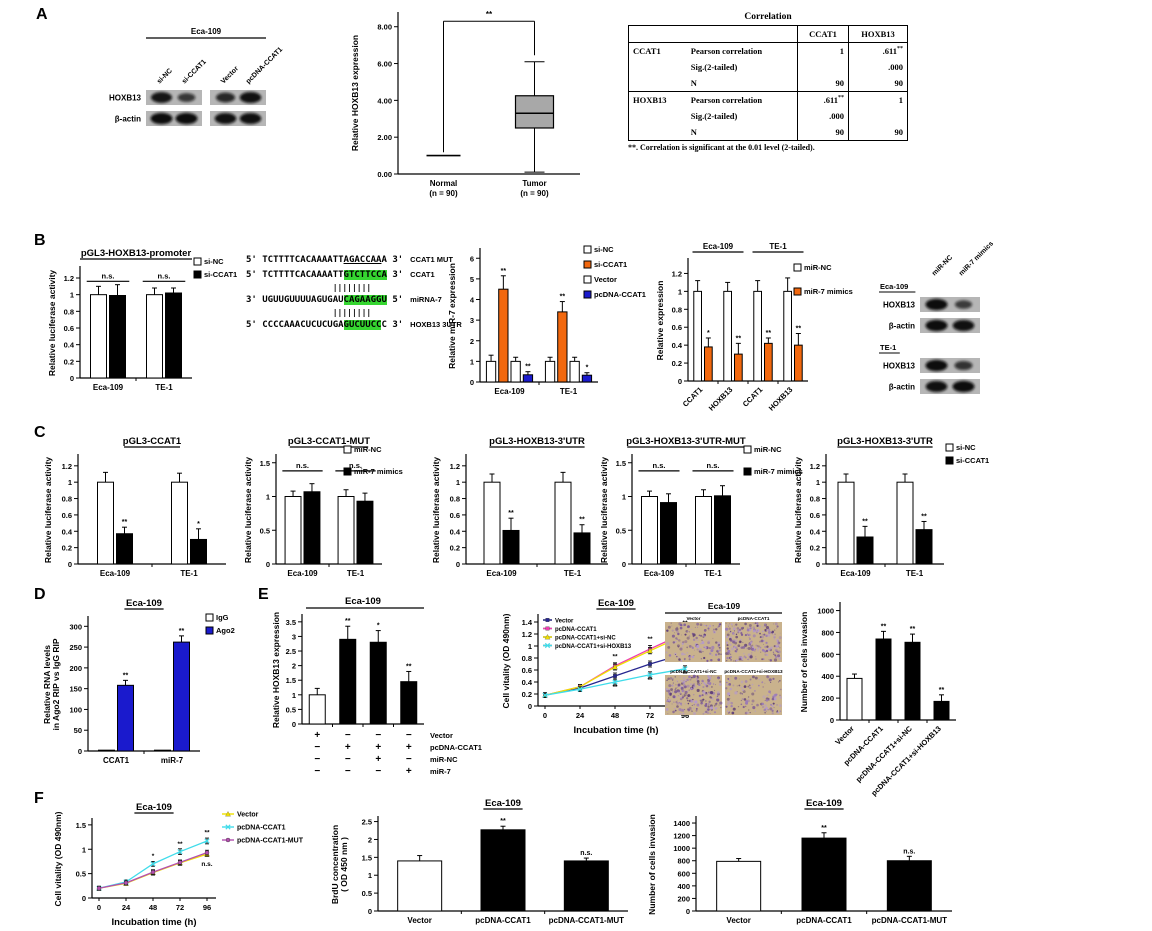 The height and width of the screenshot is (931, 1152). I want to click on svg-text: 0.2, so click(455, 548).